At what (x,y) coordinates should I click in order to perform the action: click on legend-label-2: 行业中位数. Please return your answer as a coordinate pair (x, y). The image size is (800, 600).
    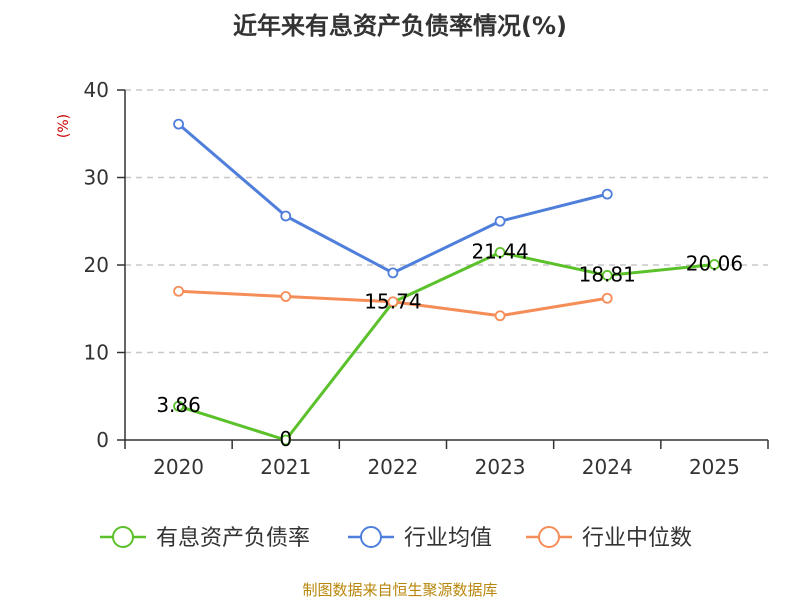
    Looking at the image, I should click on (637, 538).